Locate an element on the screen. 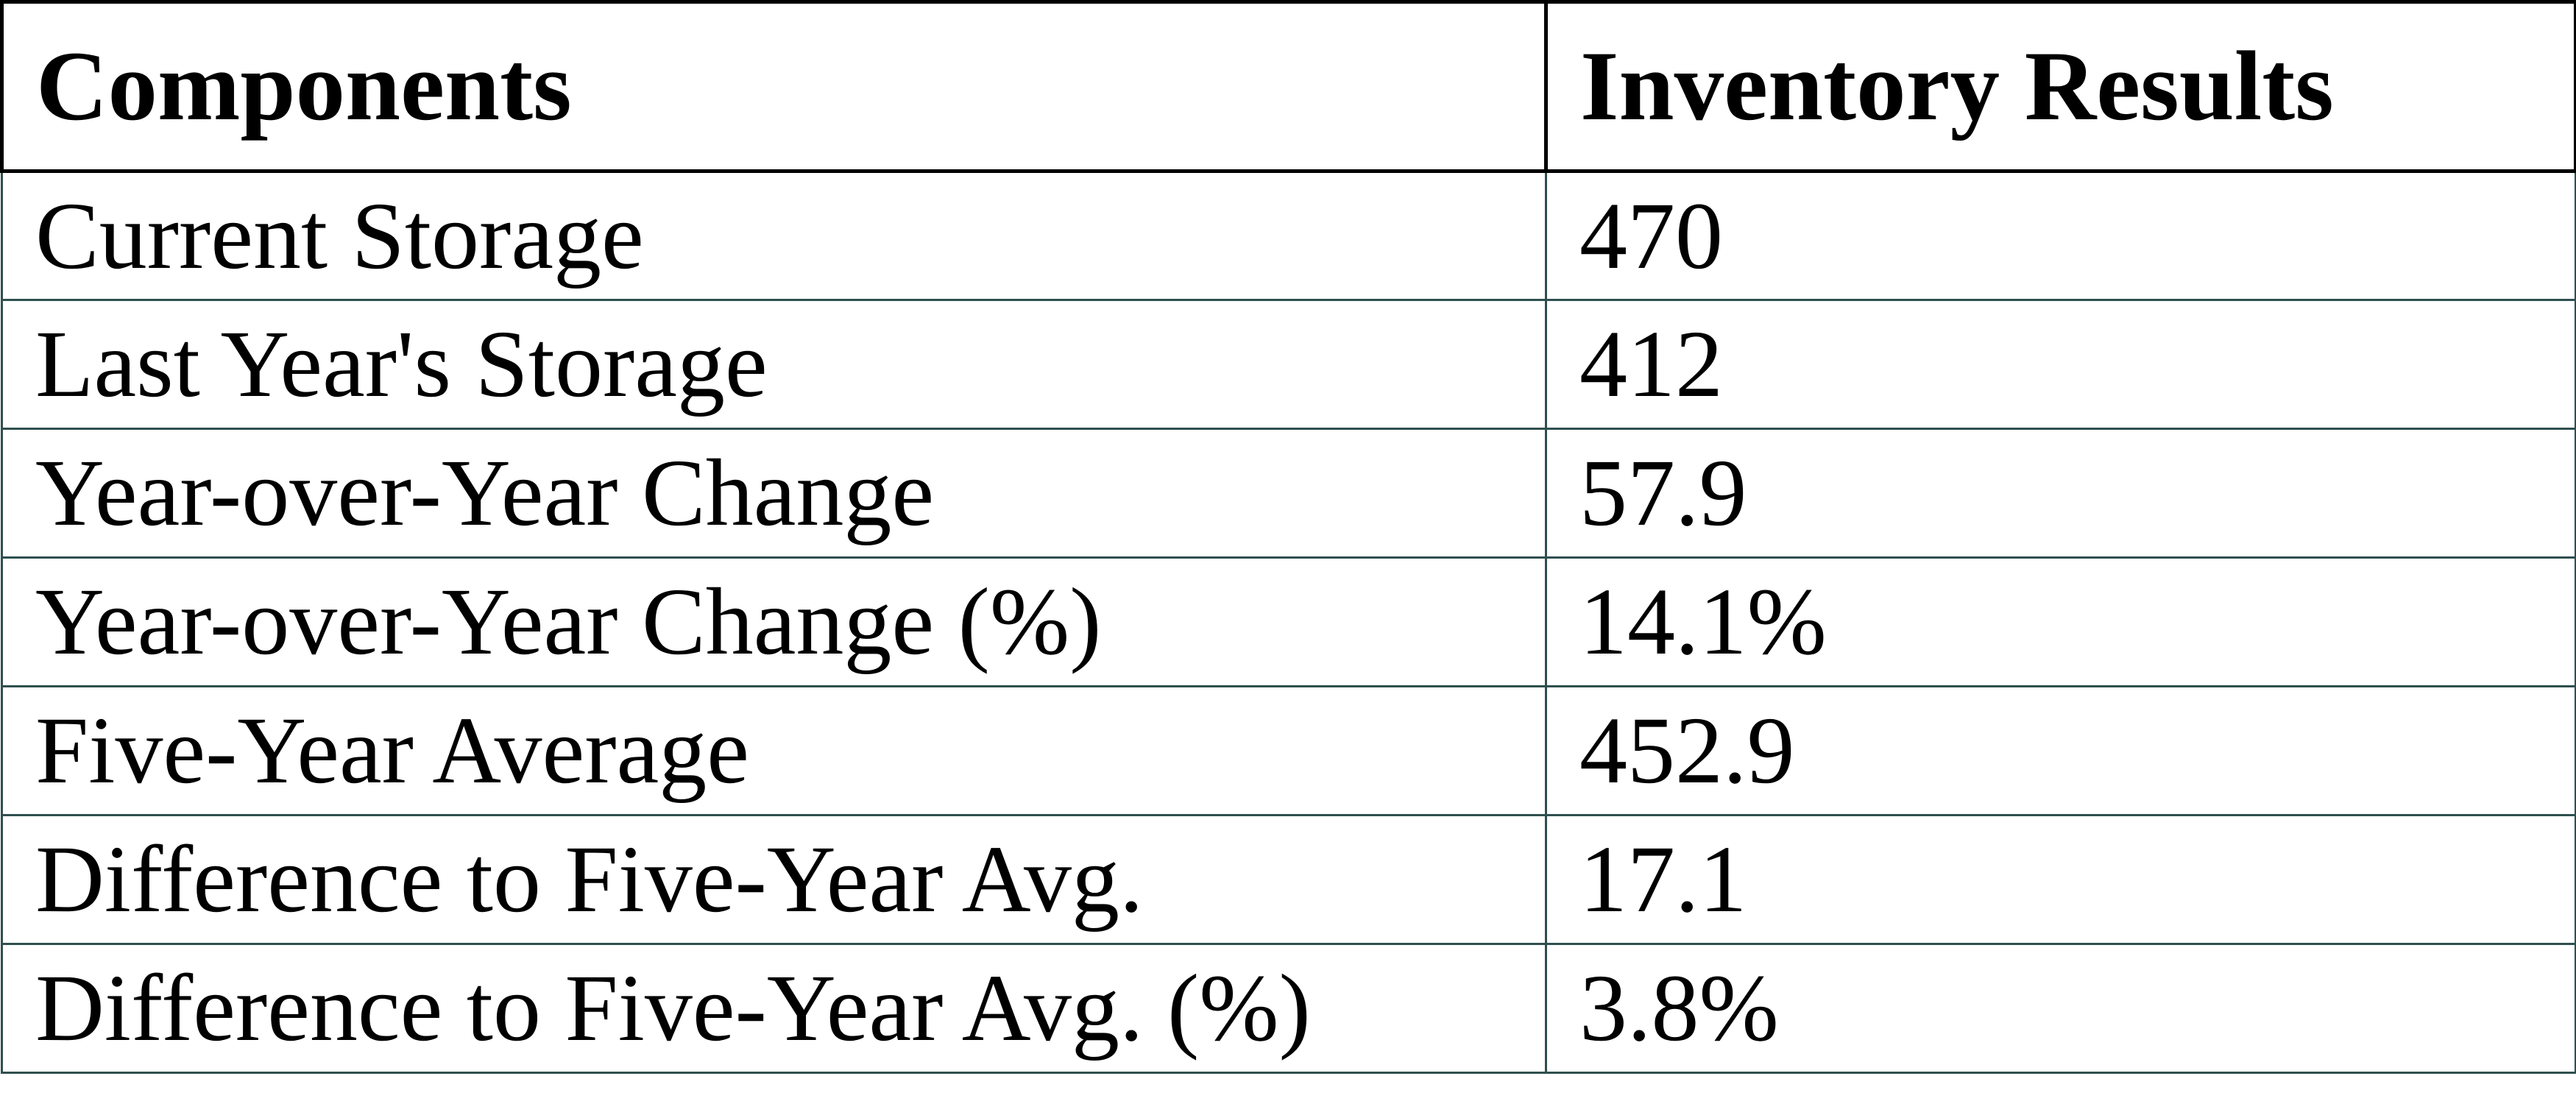 Image resolution: width=2576 pixels, height=1104 pixels. row-value: 3.8% is located at coordinates (2060, 1008).